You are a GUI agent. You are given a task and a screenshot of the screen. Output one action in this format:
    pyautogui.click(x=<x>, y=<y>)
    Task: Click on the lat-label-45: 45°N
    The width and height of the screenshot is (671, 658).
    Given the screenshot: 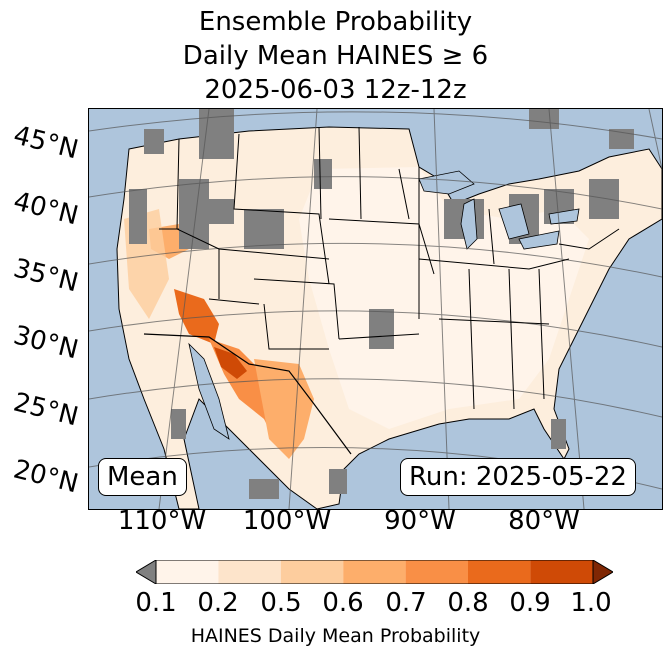 What is the action you would take?
    pyautogui.click(x=46, y=143)
    